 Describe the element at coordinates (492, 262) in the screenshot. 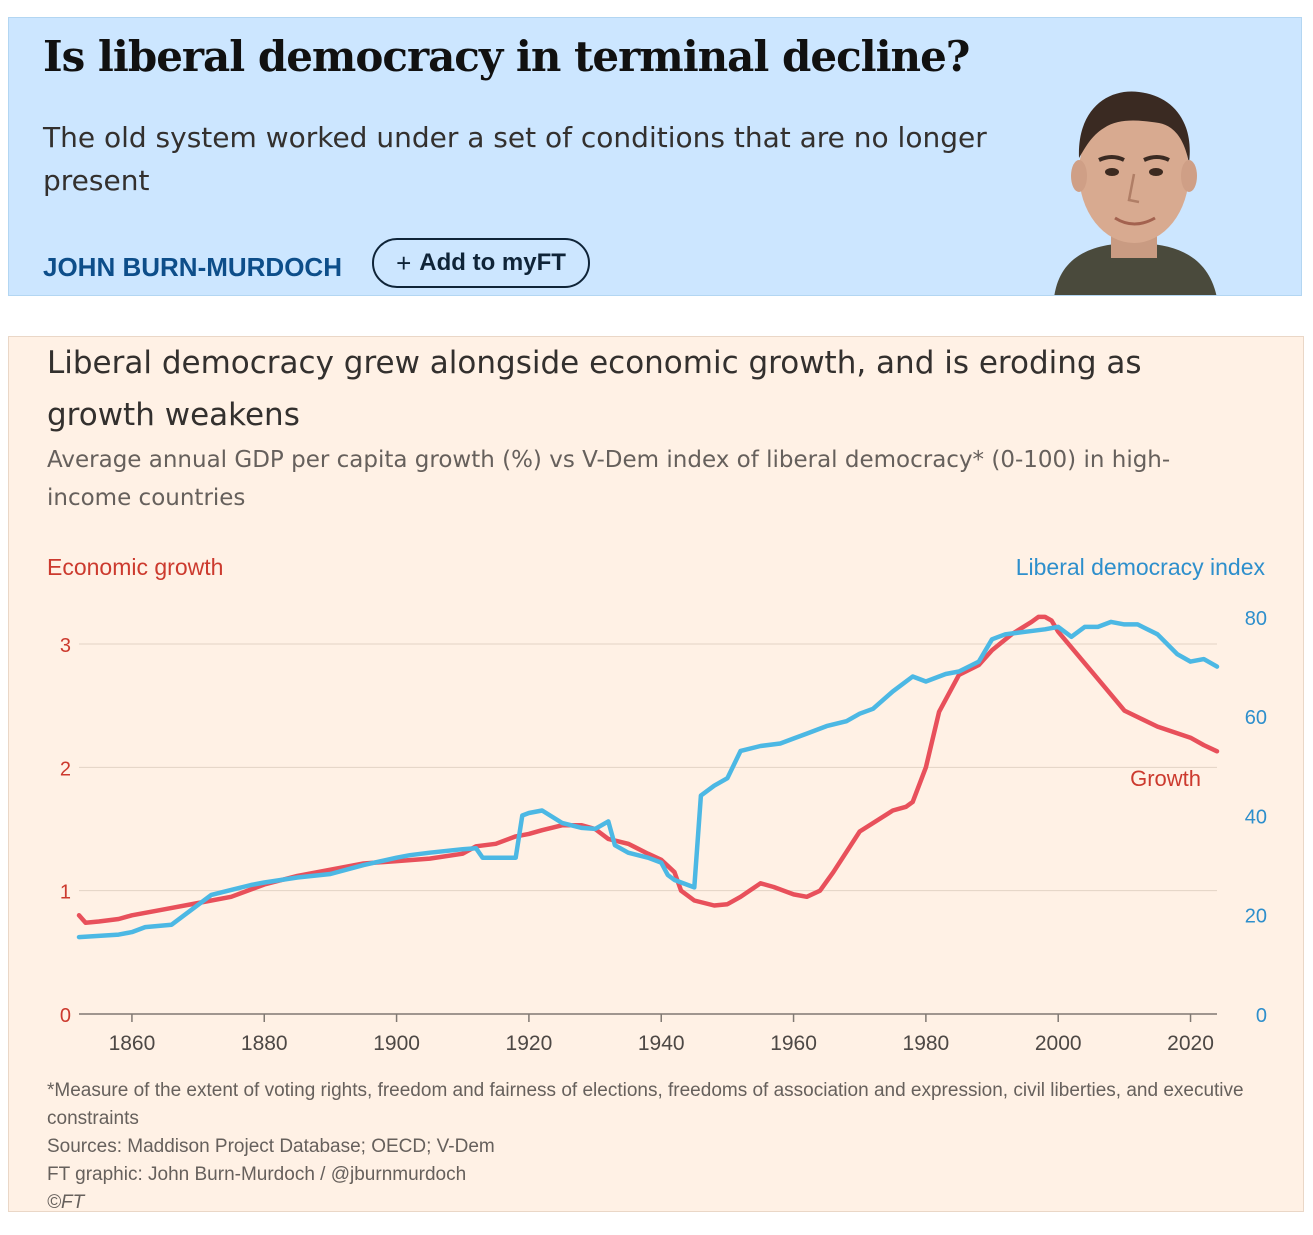

I see `add-to-myft-label: Add to myFT` at that location.